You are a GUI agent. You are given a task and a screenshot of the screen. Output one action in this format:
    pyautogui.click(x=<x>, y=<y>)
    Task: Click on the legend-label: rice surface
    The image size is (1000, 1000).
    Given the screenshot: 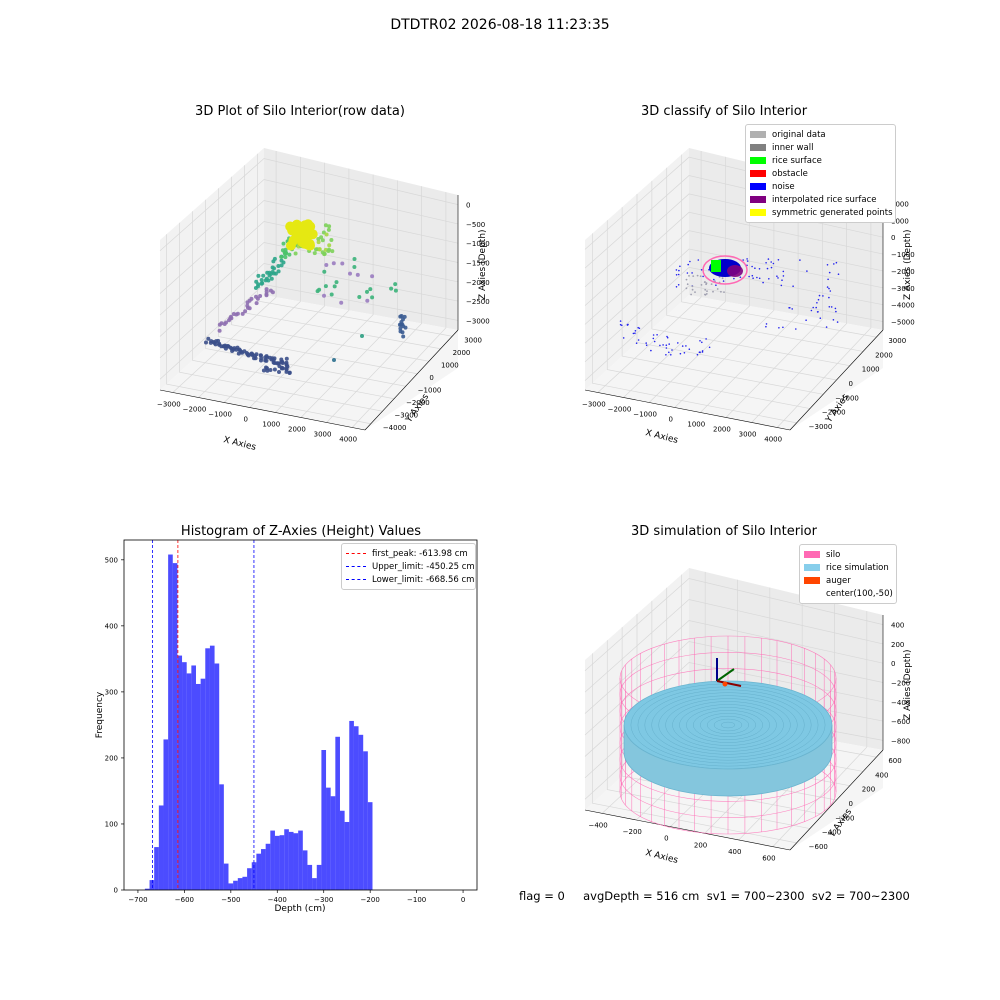 What is the action you would take?
    pyautogui.click(x=797, y=161)
    